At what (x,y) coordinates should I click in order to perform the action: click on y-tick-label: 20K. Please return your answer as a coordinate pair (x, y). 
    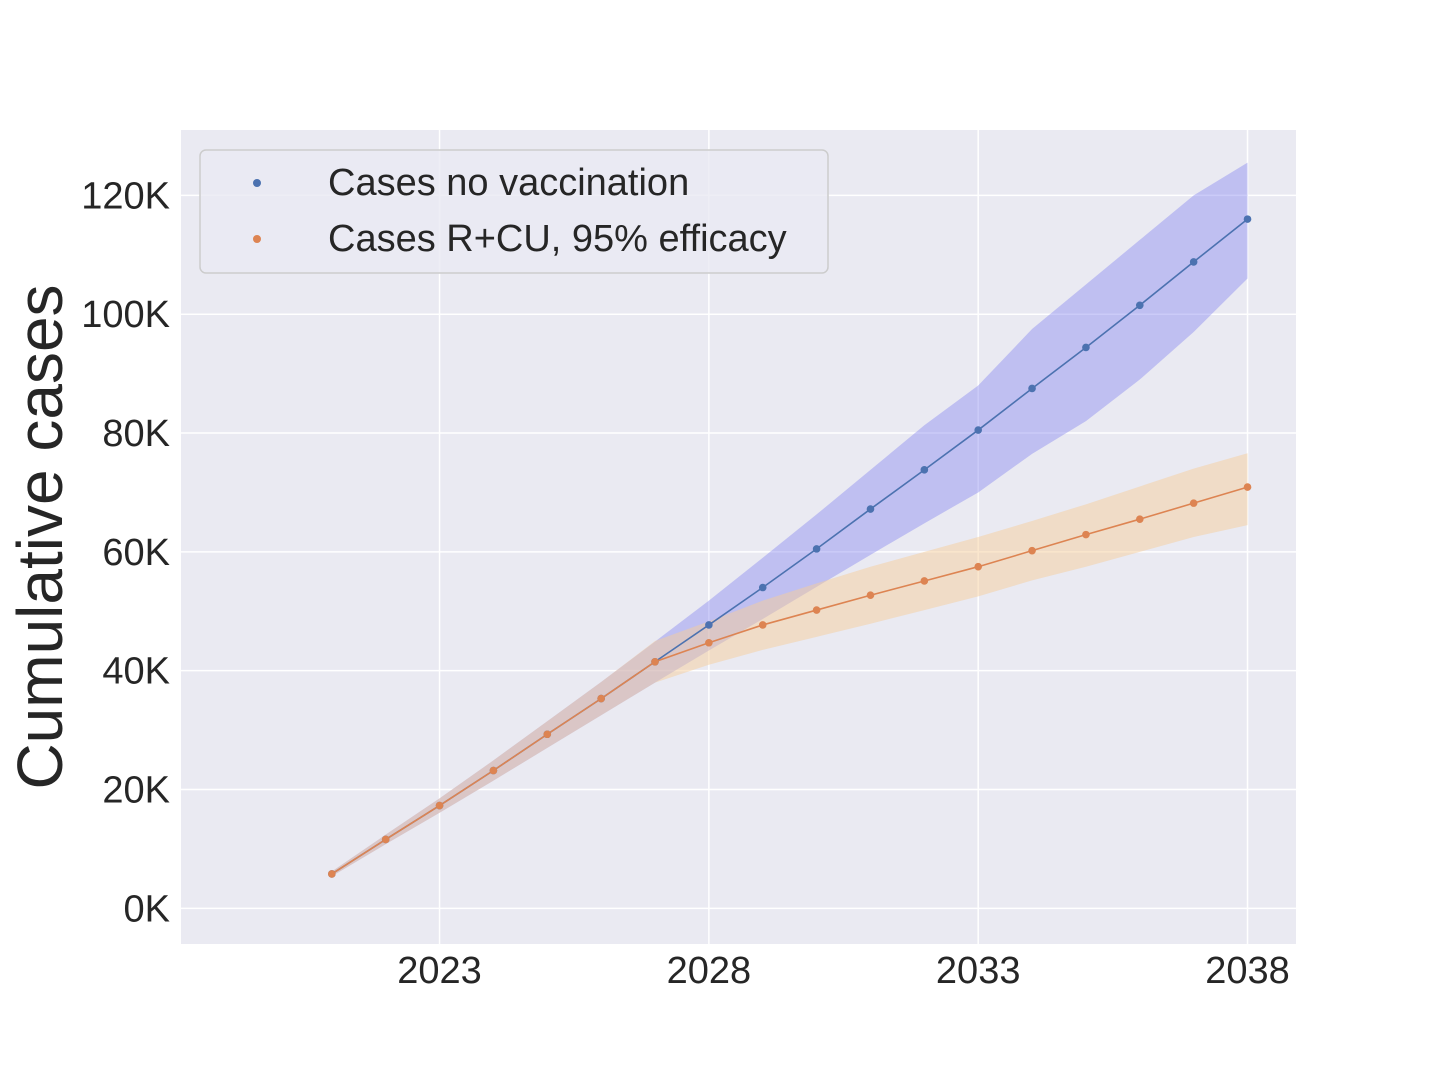
    Looking at the image, I should click on (136, 791).